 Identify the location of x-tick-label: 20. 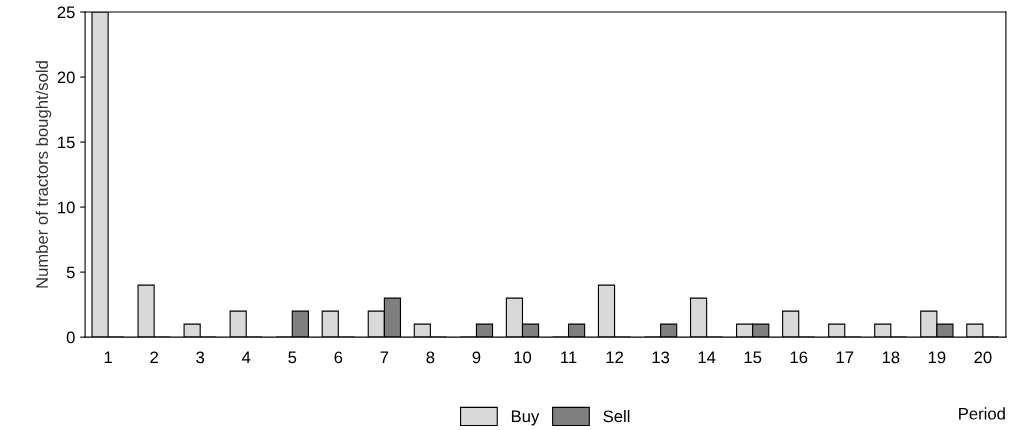
(983, 357).